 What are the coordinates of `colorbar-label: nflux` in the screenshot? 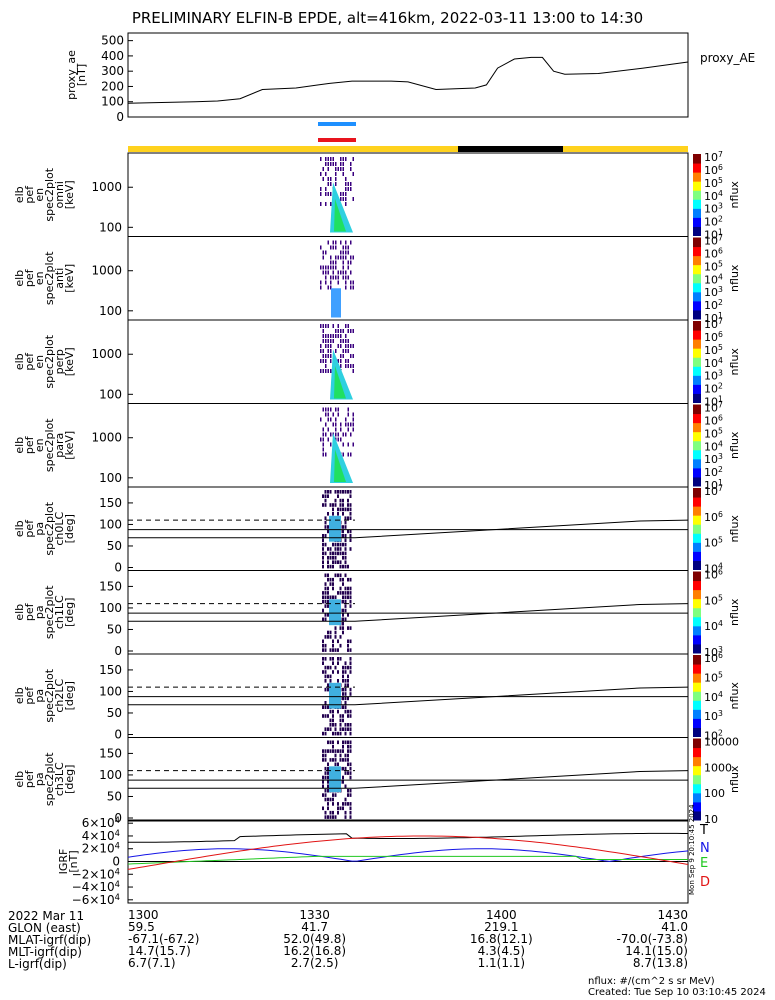 It's located at (734, 278).